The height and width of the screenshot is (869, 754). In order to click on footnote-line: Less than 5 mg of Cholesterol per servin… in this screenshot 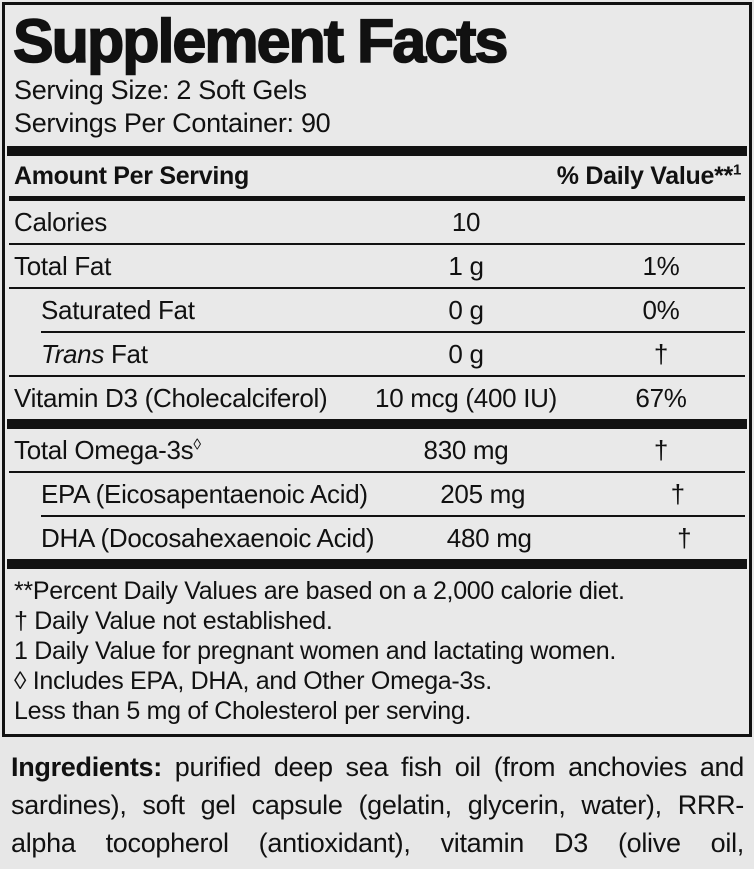, I will do `click(243, 711)`.